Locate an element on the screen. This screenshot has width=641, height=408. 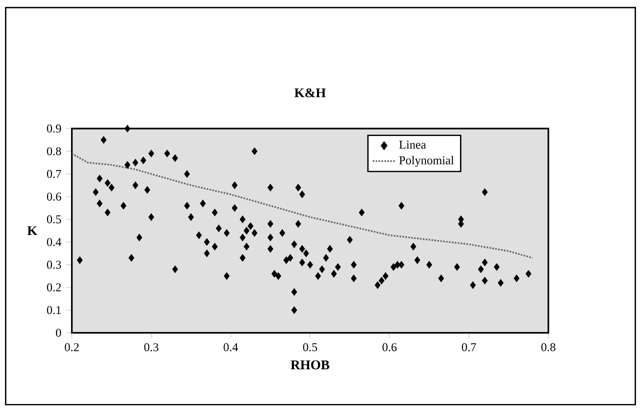
y-tick-label: 0.1 is located at coordinates (53, 310).